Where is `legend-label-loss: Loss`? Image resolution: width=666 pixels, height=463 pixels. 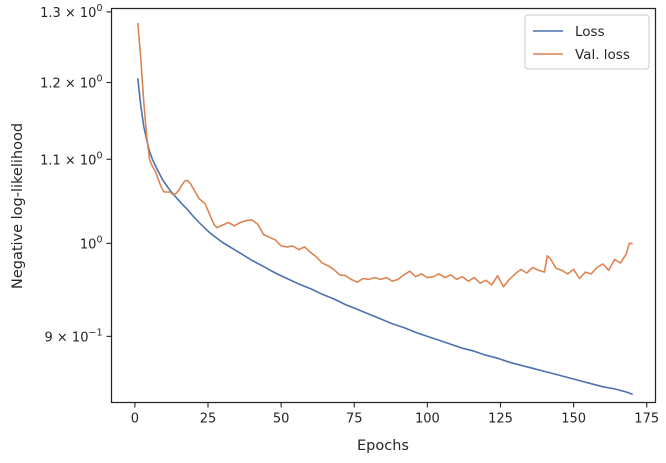 legend-label-loss: Loss is located at coordinates (590, 32).